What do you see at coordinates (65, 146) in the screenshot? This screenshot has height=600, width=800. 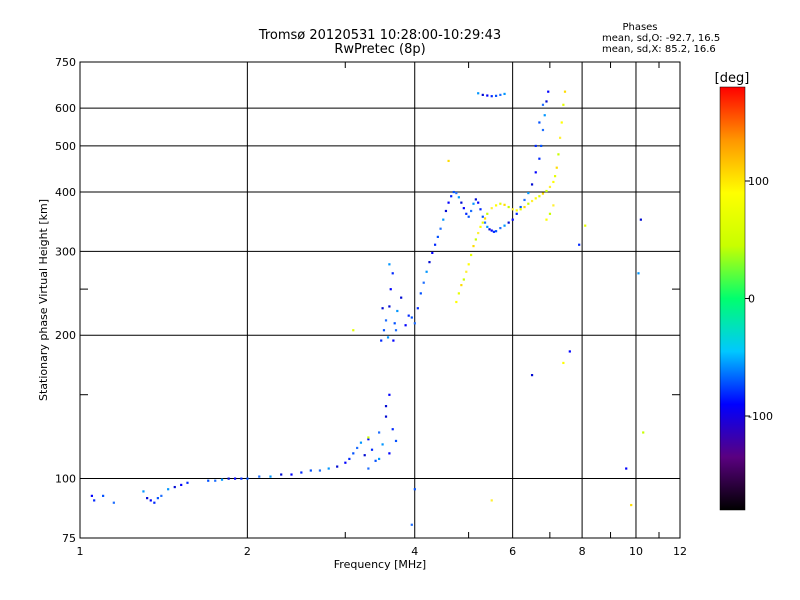 I see `y-tick-label: 500` at bounding box center [65, 146].